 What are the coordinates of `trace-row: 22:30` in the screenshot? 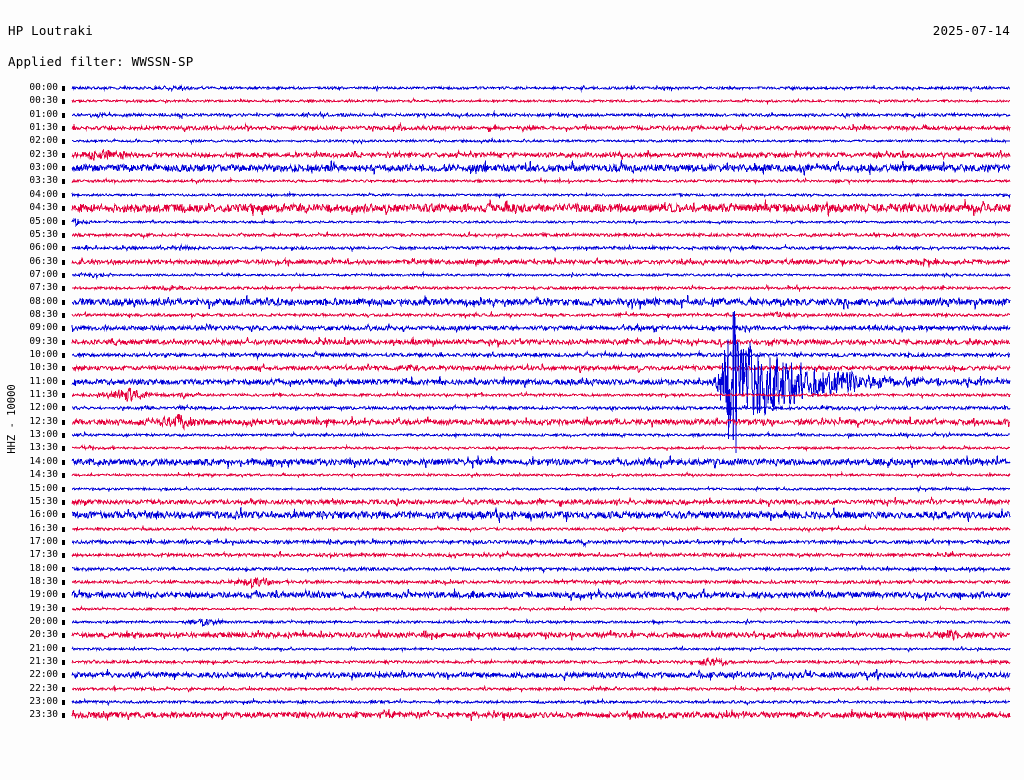 It's located at (512, 688).